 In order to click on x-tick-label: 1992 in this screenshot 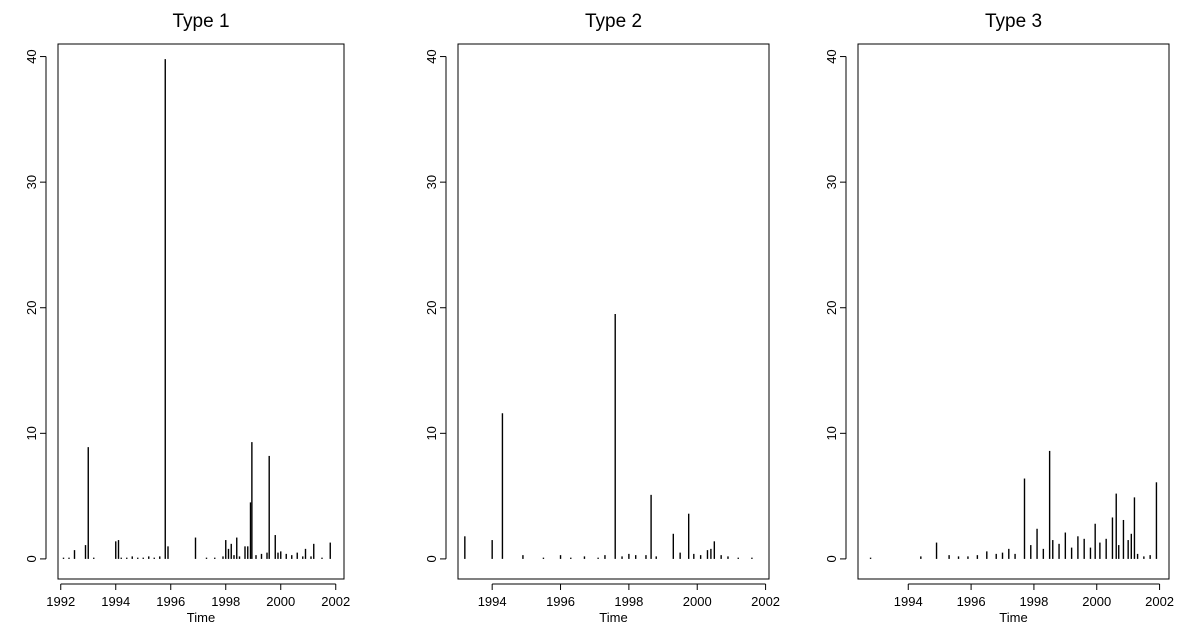, I will do `click(60, 601)`.